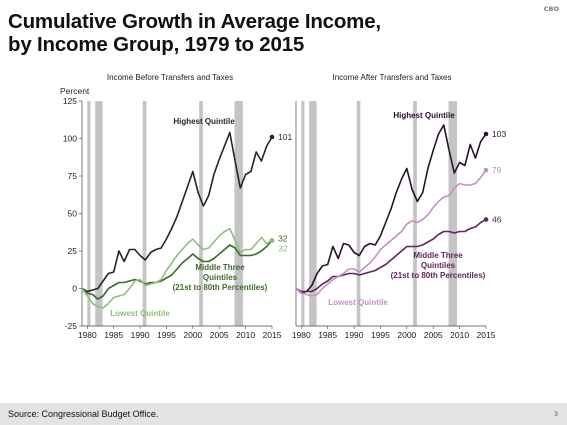 Image resolution: width=567 pixels, height=425 pixels. I want to click on y-tick-label: 100, so click(70, 139).